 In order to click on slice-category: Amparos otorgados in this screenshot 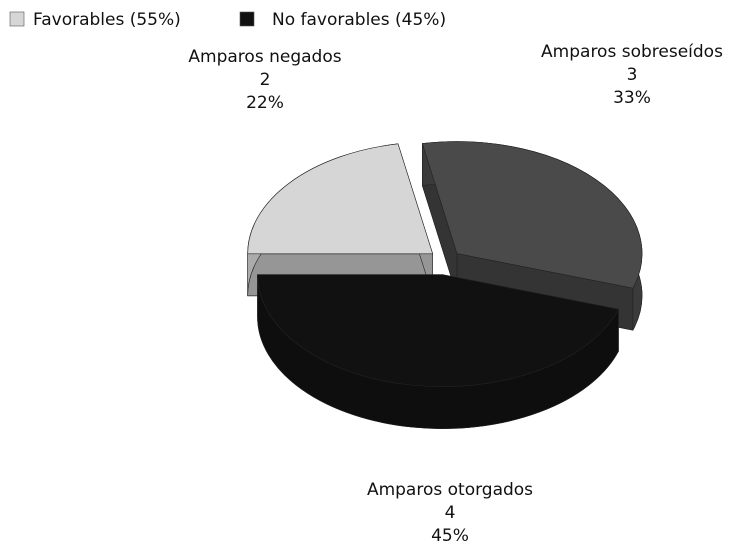, I will do `click(450, 490)`.